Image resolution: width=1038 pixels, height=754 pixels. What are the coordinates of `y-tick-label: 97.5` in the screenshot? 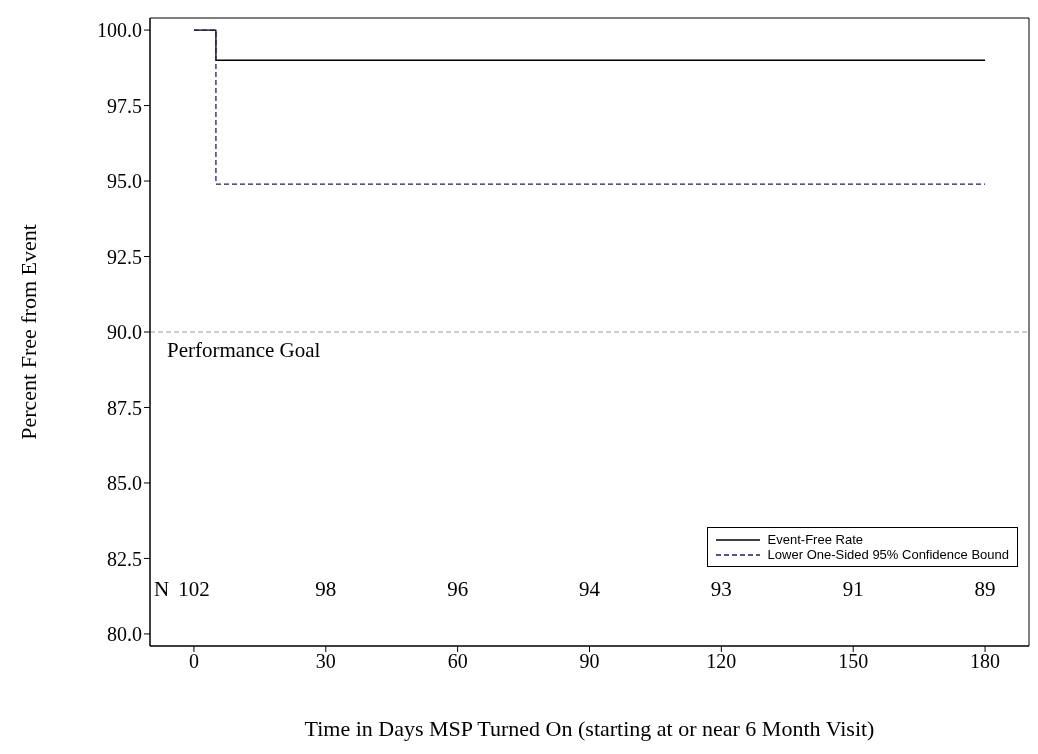 It's located at (124, 105).